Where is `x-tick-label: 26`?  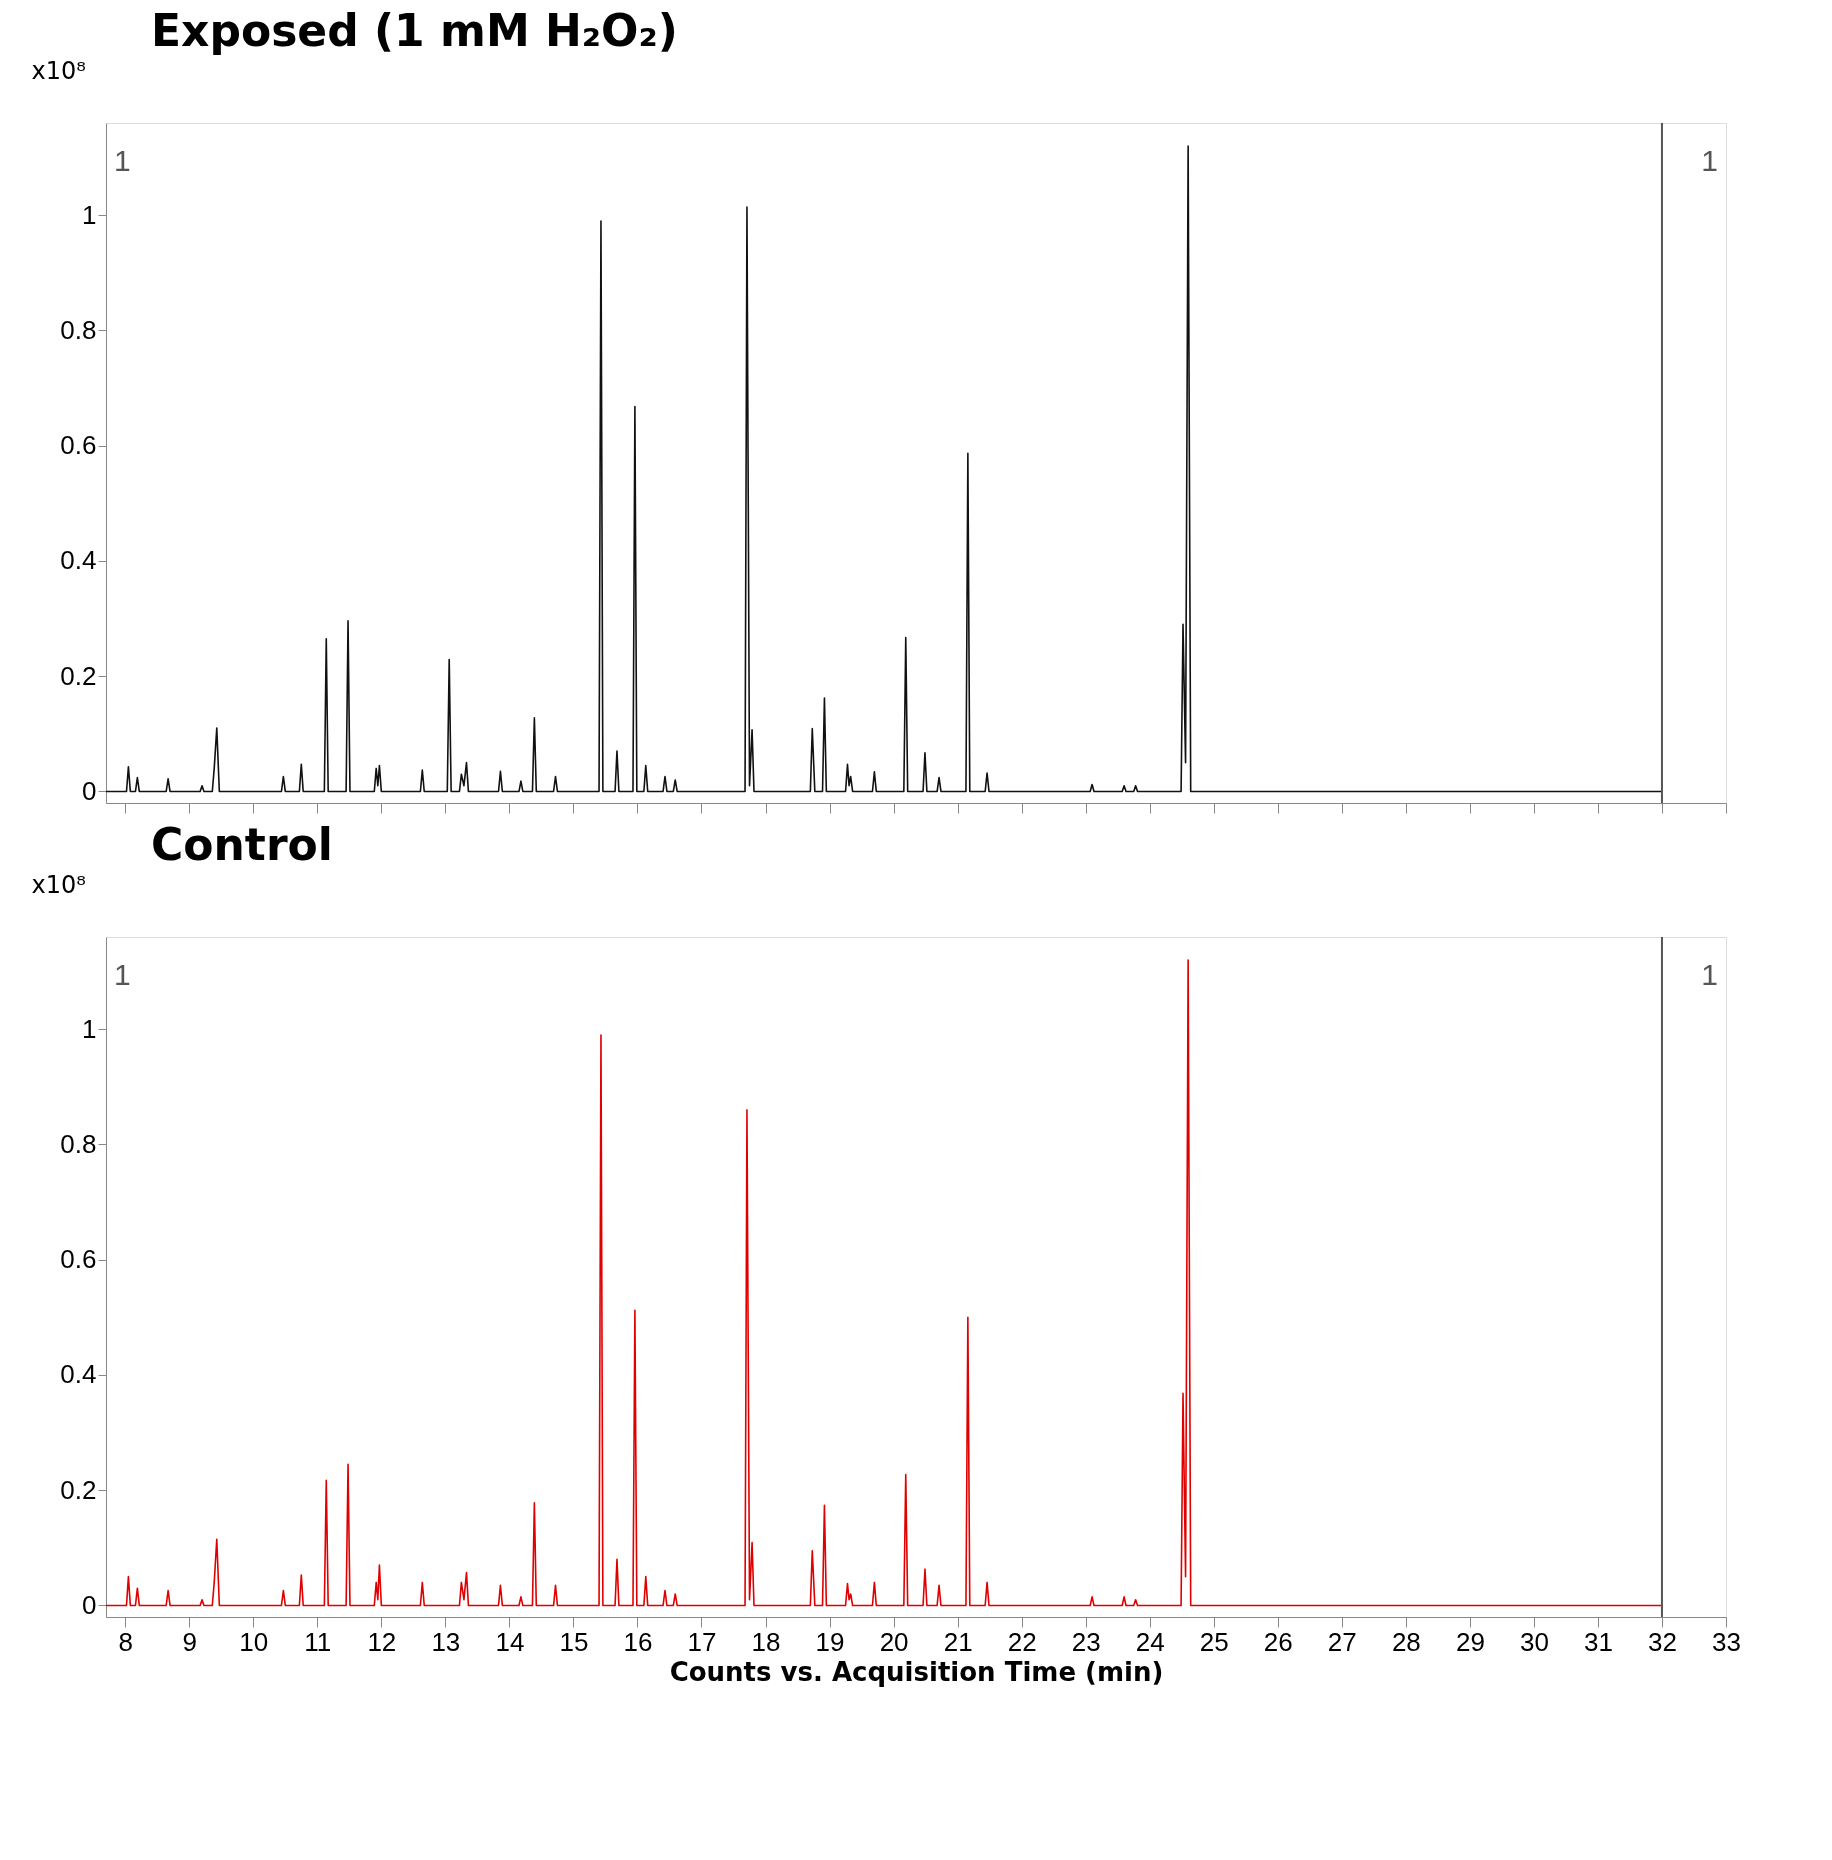
x-tick-label: 26 is located at coordinates (1278, 1641).